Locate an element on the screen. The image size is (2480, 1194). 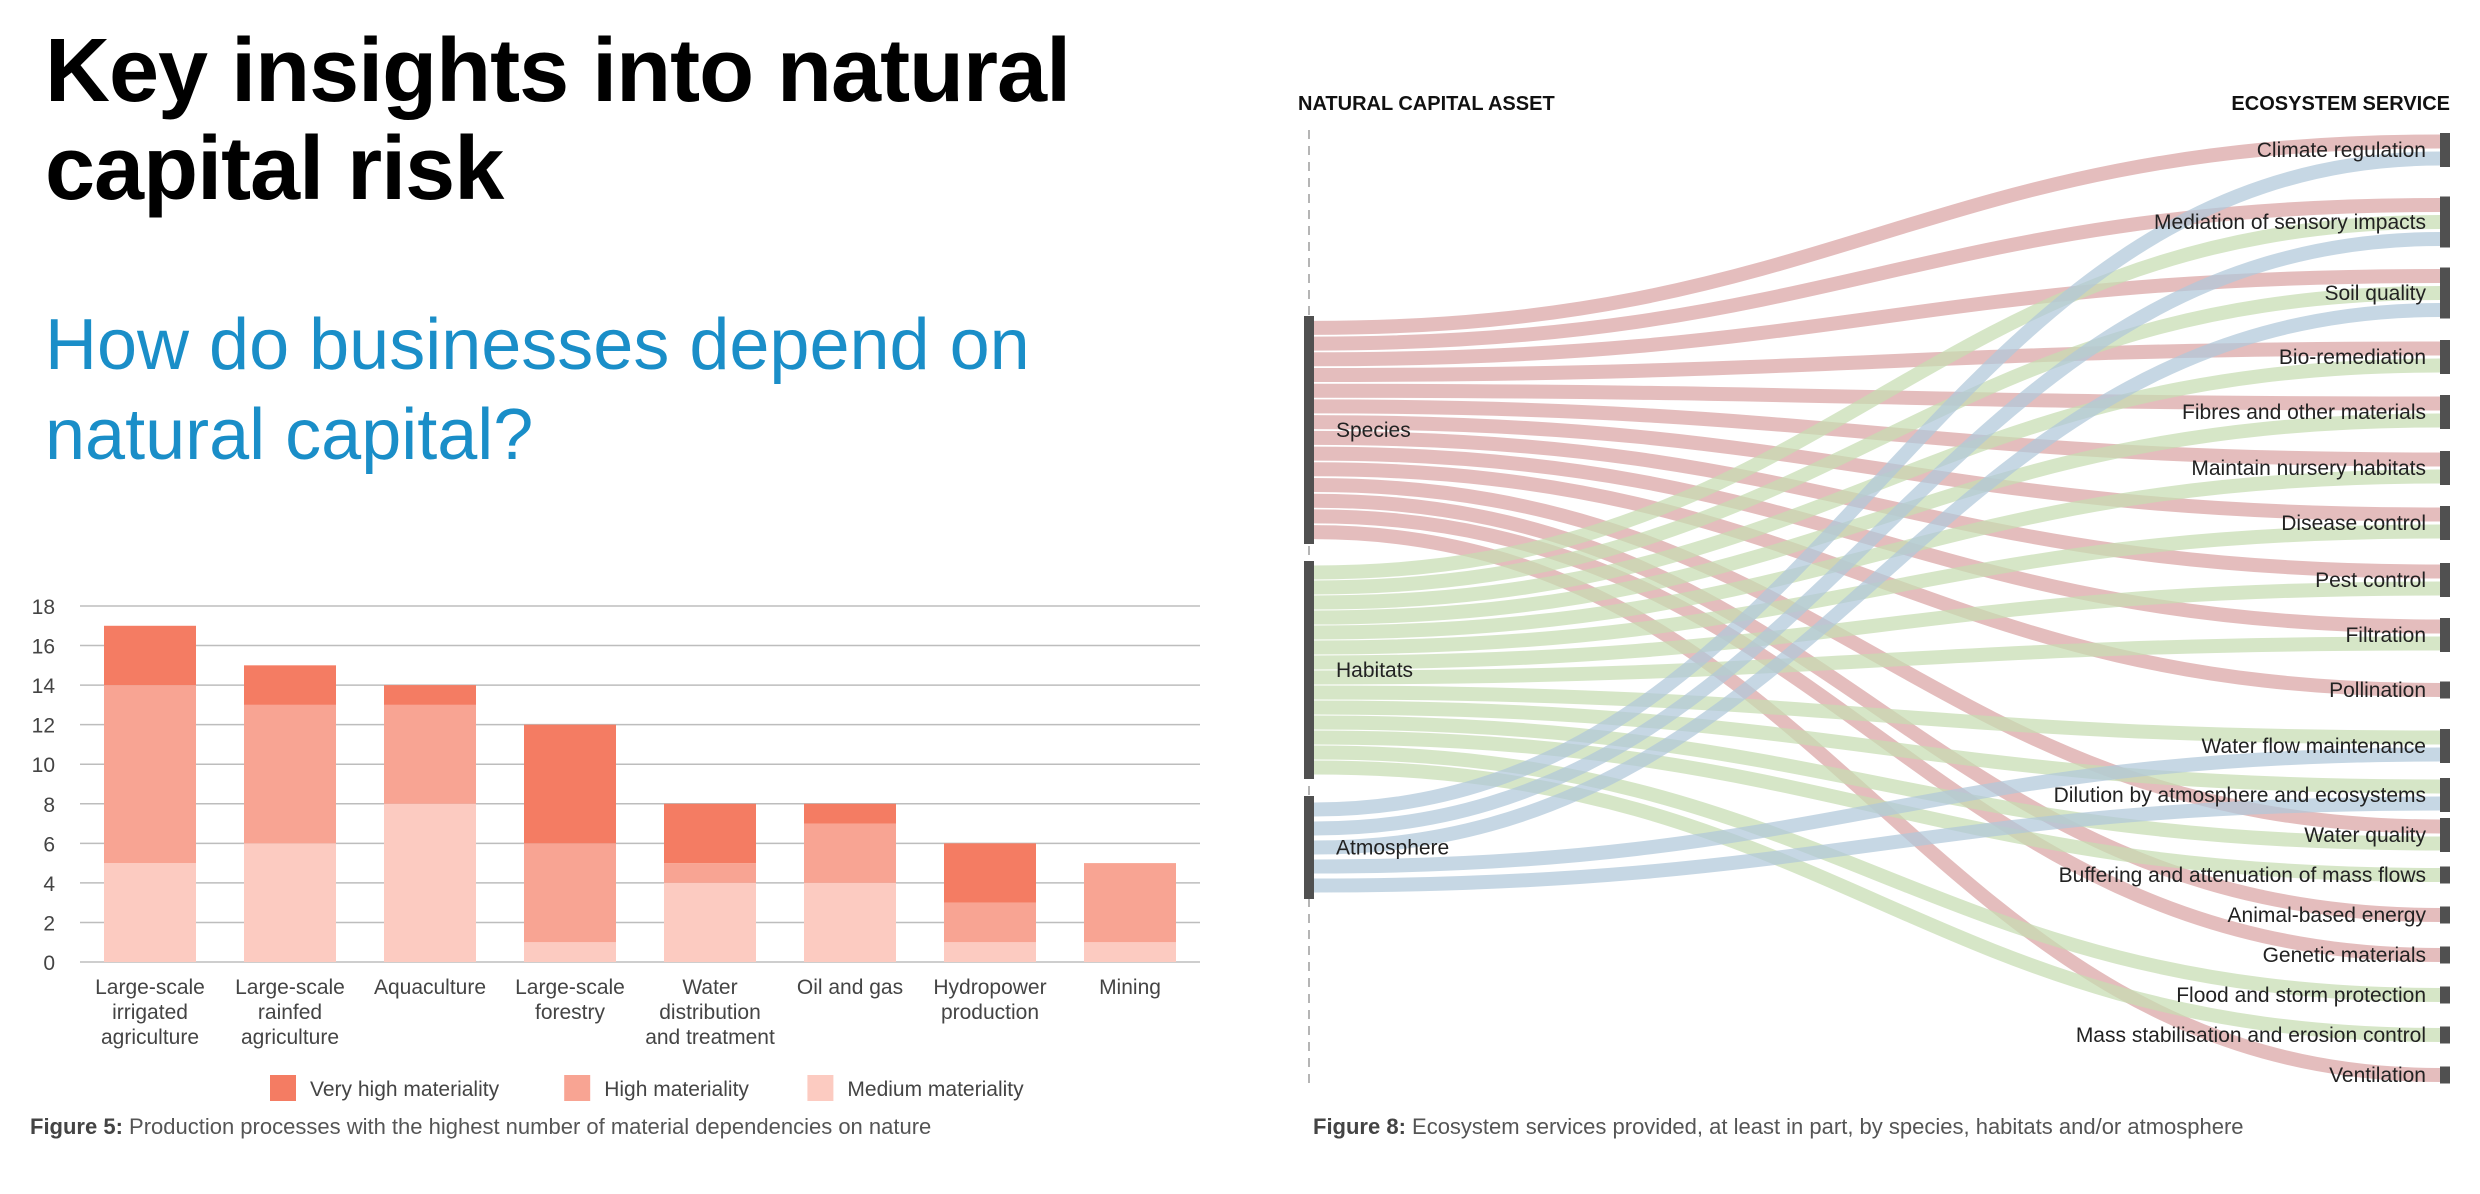
link-habitats-to-pest-control is located at coordinates (1877, 625).